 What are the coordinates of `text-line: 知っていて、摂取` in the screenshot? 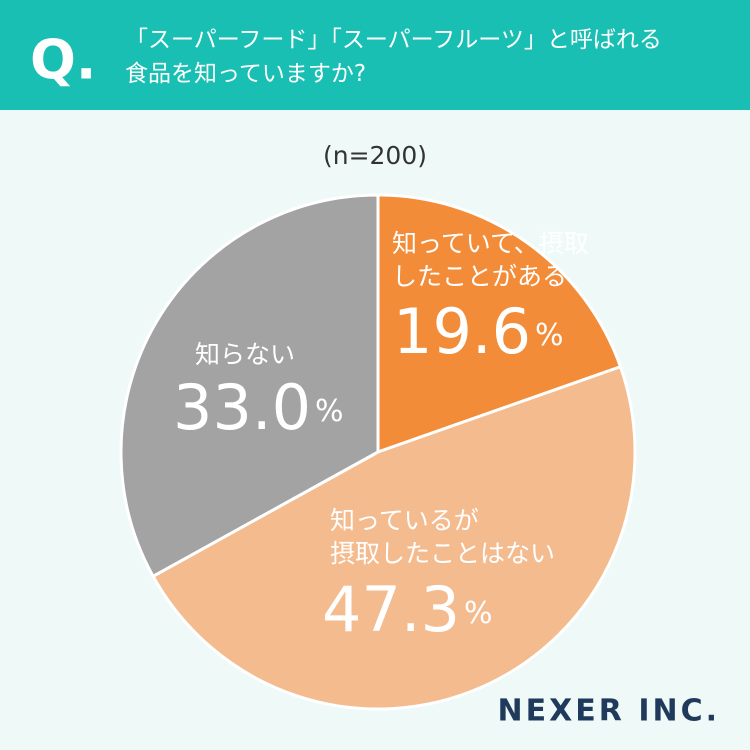 It's located at (490, 243).